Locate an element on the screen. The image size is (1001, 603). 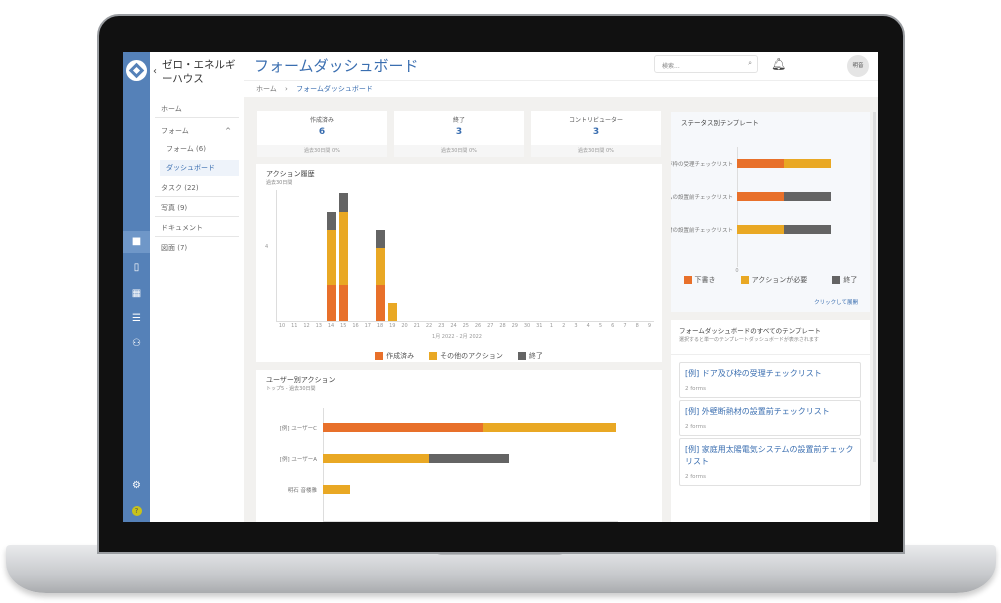
x-tick-label: 5 is located at coordinates (600, 326).